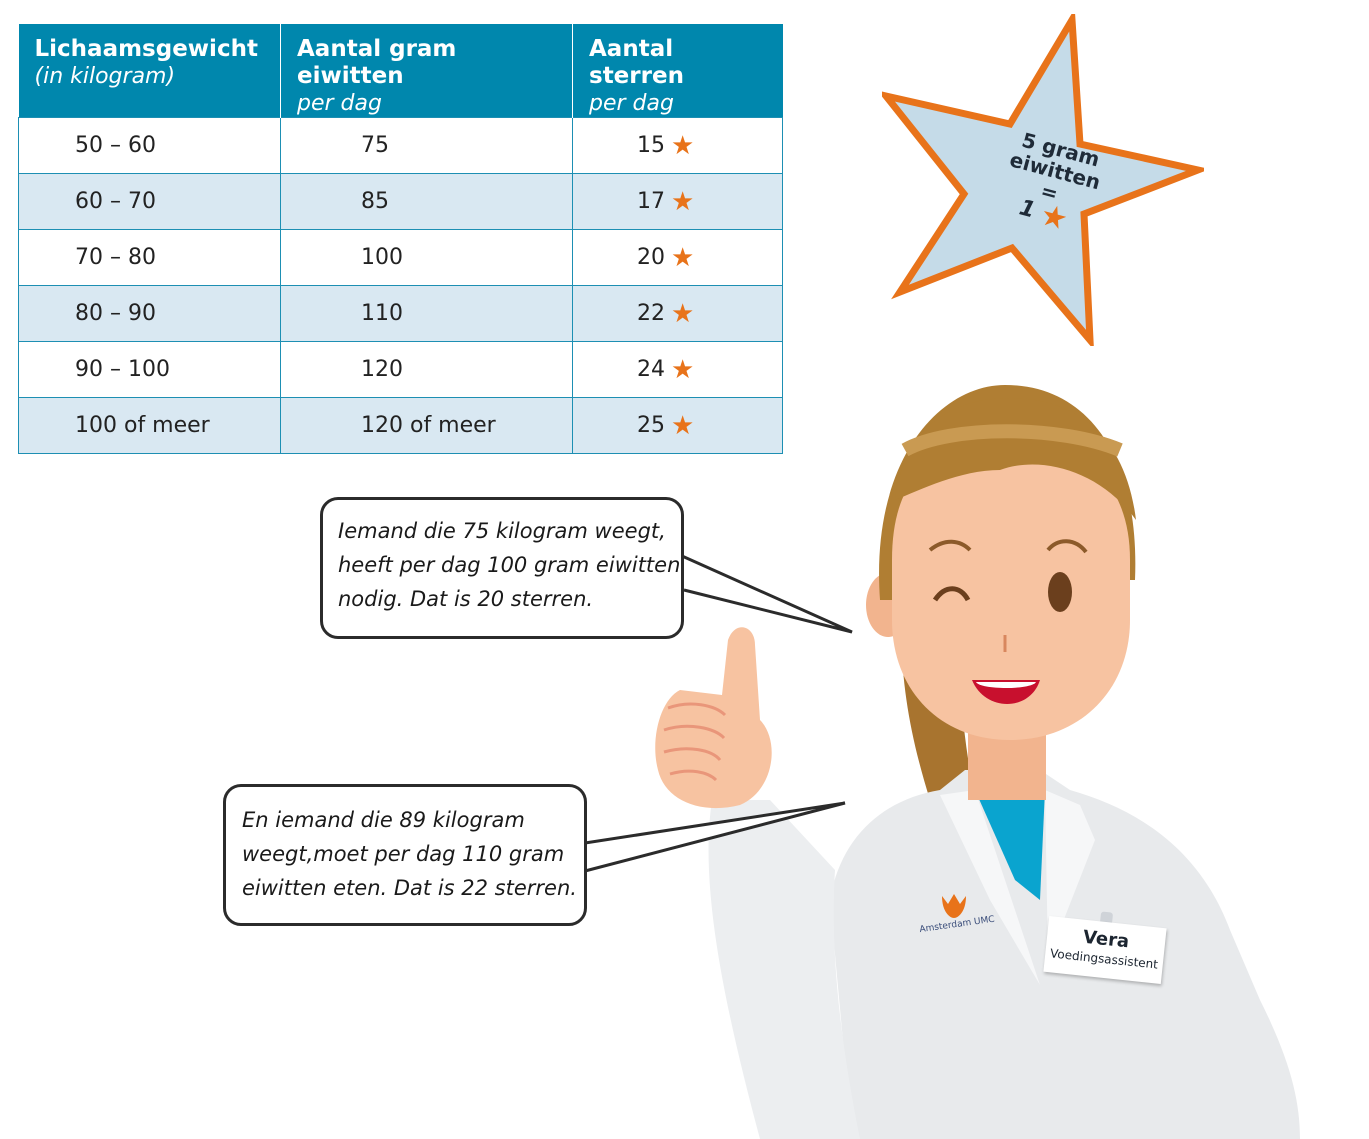  I want to click on stars-cell: 17 ★, so click(677, 201).